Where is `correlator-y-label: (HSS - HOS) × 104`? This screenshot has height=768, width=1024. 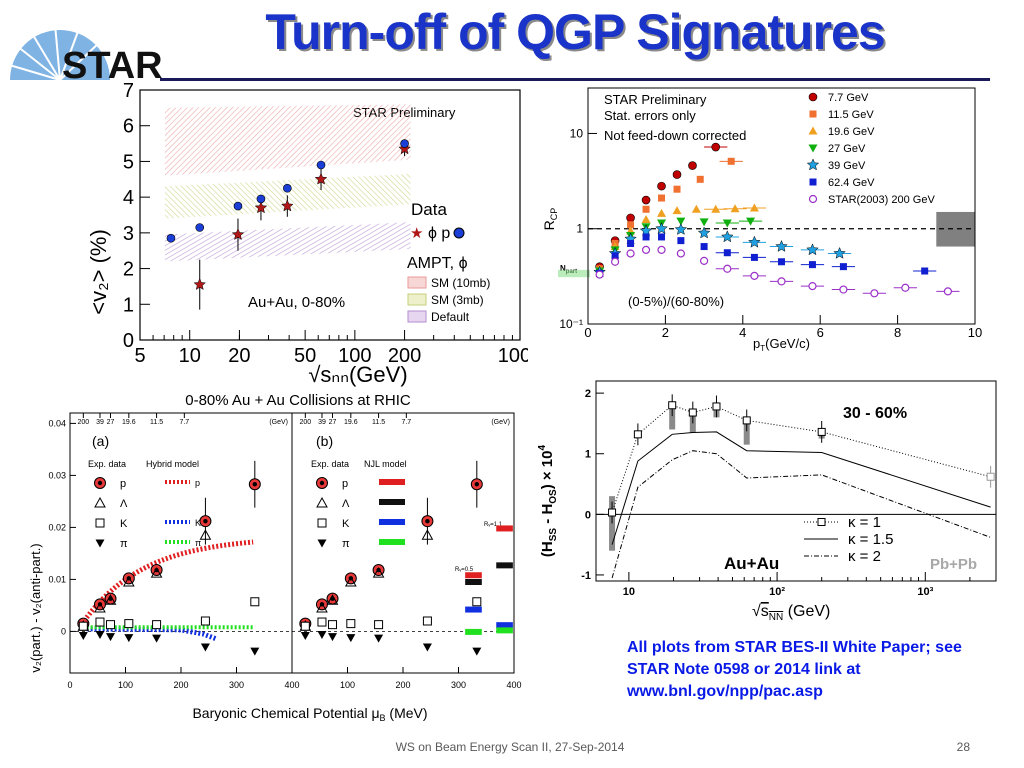
correlator-y-label: (HSS - HOS) × 104 is located at coordinates (548, 500).